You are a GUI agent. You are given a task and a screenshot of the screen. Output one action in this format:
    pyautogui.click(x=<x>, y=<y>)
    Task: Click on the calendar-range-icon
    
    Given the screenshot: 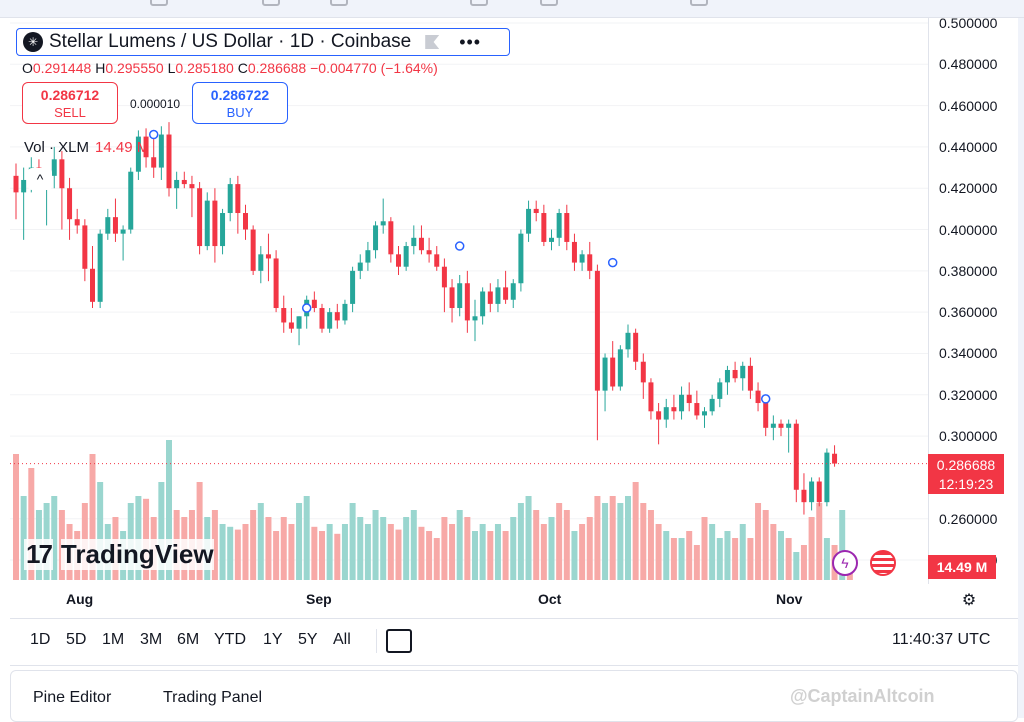 What is the action you would take?
    pyautogui.click(x=399, y=641)
    